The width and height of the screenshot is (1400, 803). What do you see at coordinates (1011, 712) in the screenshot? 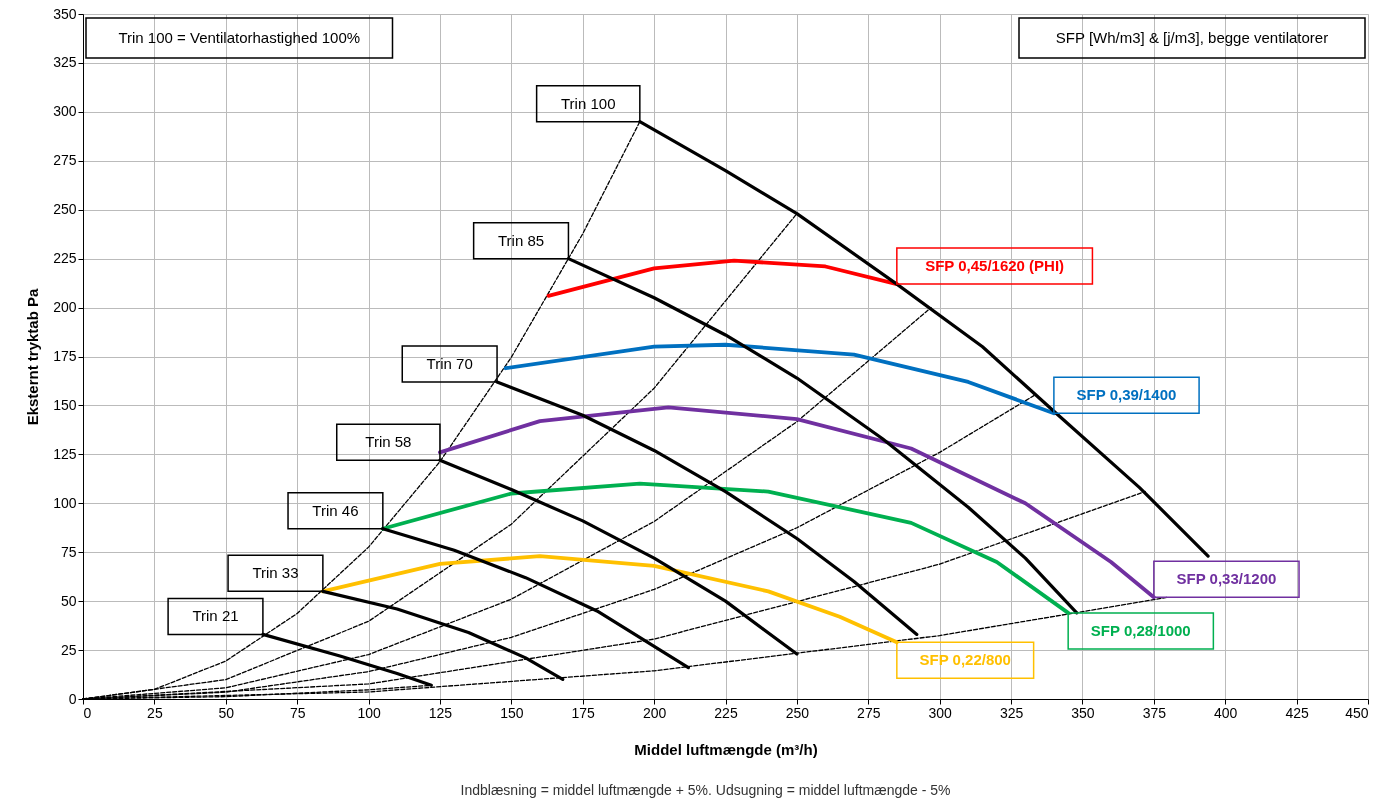
I see `x-tick-label: 325` at bounding box center [1011, 712].